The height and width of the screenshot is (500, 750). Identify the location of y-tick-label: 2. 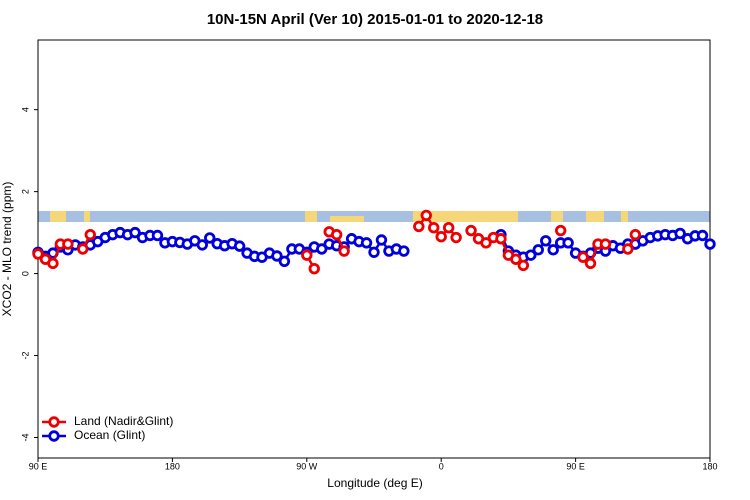
(25, 191).